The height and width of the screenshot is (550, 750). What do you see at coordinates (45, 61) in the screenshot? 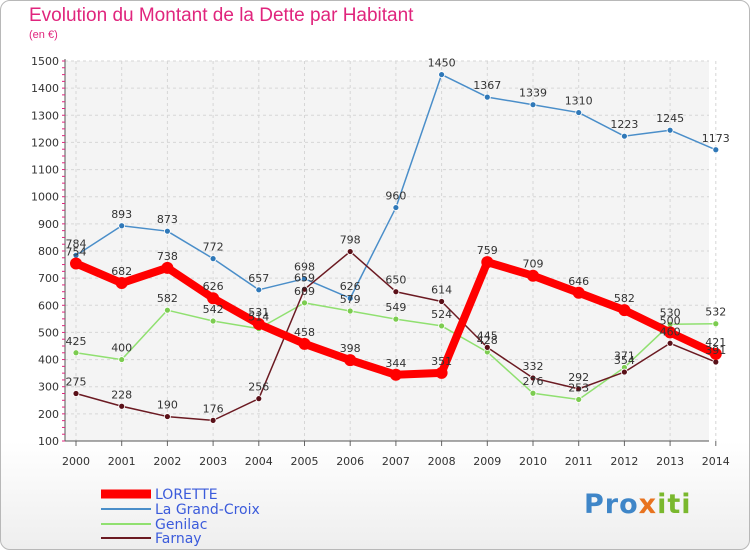
I see `y-tick-label: 1500` at bounding box center [45, 61].